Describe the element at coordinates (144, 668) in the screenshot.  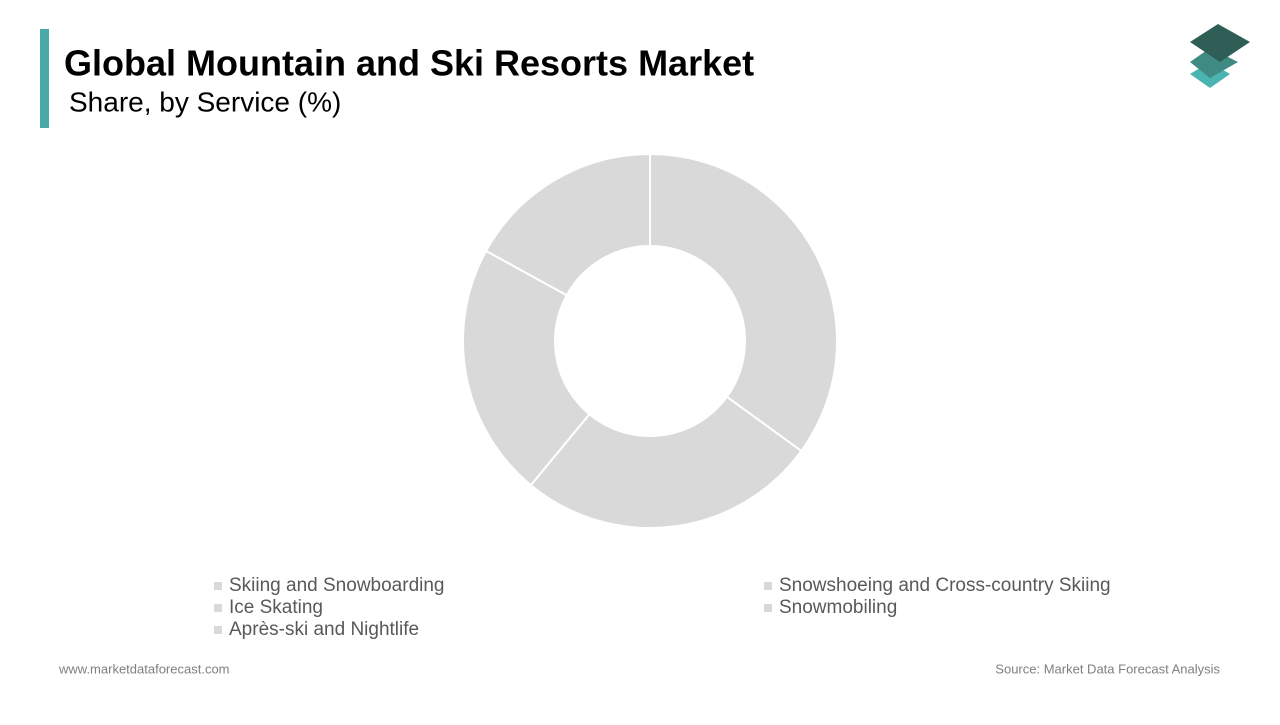
I see `website: www.marketdataforecast.com` at that location.